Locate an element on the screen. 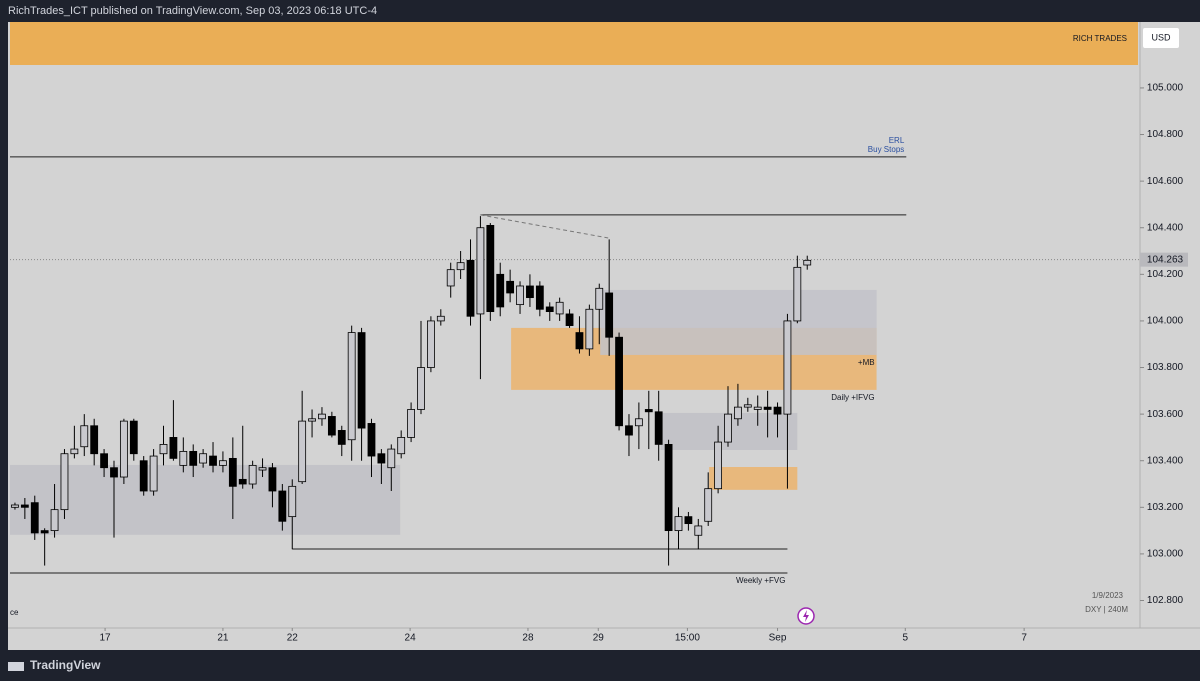  zone-label: Daily +IFVG is located at coordinates (852, 397).